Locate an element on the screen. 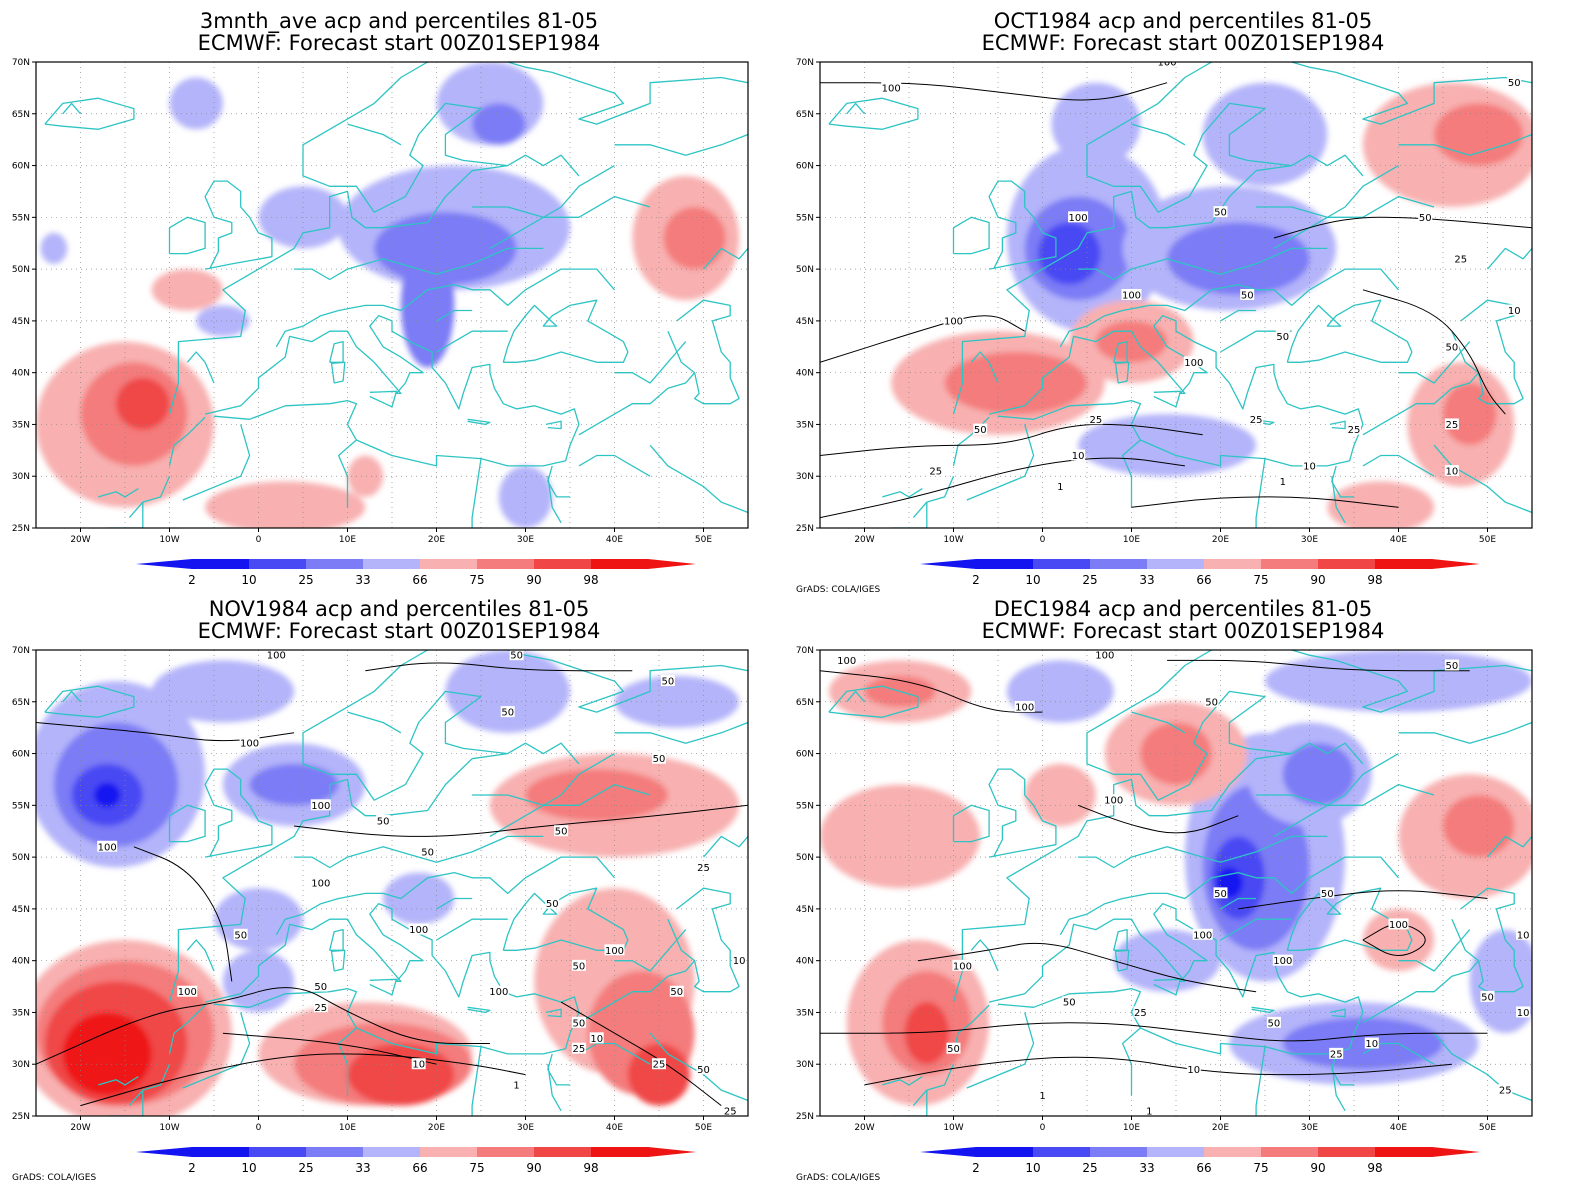 The height and width of the screenshot is (1196, 1596). panel-subtitle: ECMWF: Forecast start 00Z01SEP1984 is located at coordinates (399, 43).